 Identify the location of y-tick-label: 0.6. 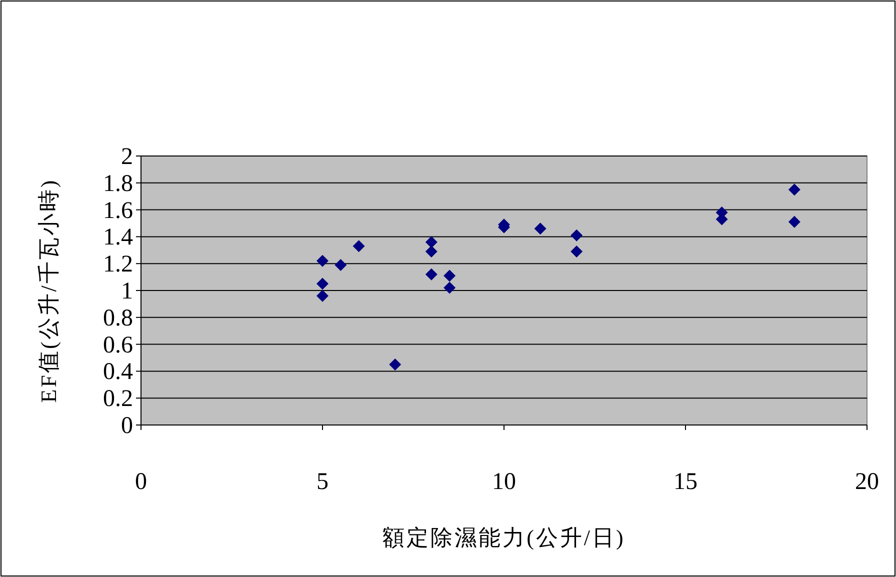
(118, 345).